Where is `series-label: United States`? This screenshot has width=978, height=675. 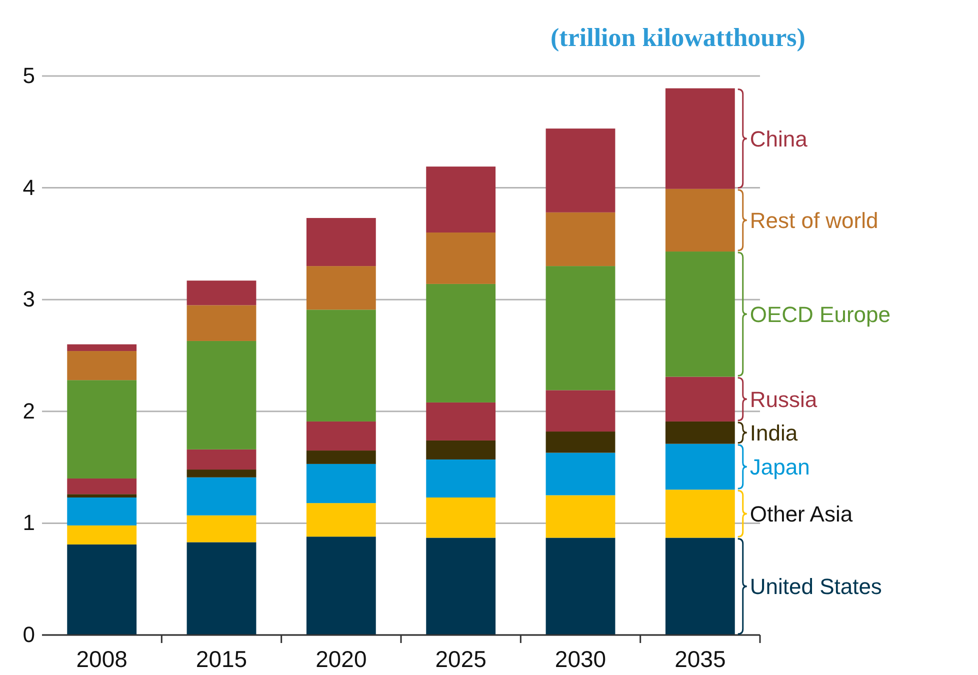
series-label: United States is located at coordinates (816, 587).